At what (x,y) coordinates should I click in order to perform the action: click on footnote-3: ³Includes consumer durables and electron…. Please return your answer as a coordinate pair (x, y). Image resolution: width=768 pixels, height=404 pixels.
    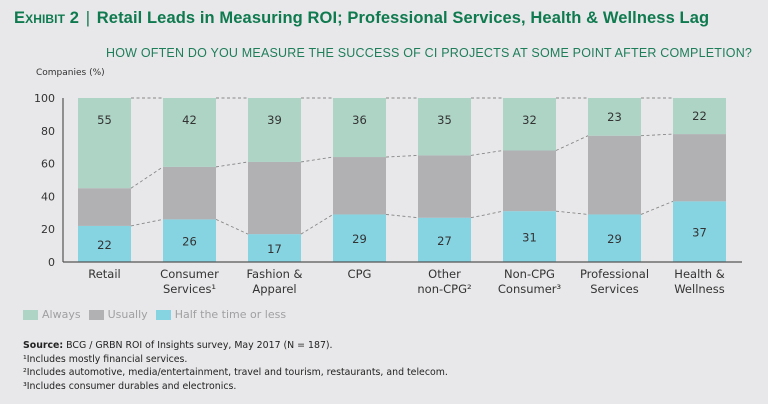
    Looking at the image, I should click on (130, 386).